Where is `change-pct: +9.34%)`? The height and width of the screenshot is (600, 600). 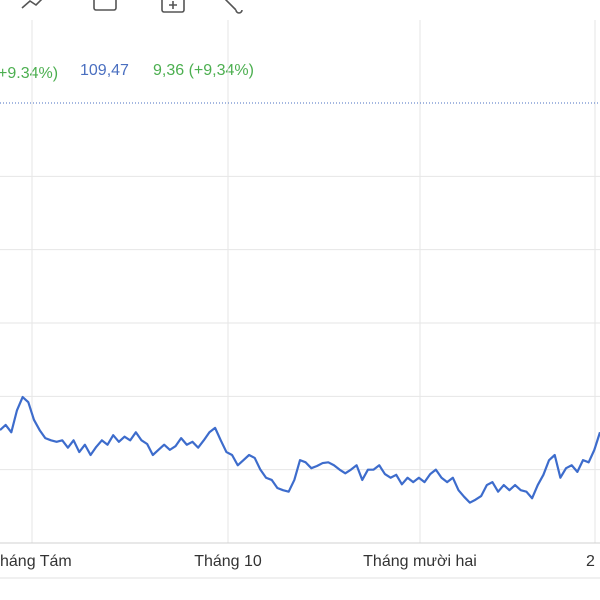
change-pct: +9.34%) is located at coordinates (29, 73).